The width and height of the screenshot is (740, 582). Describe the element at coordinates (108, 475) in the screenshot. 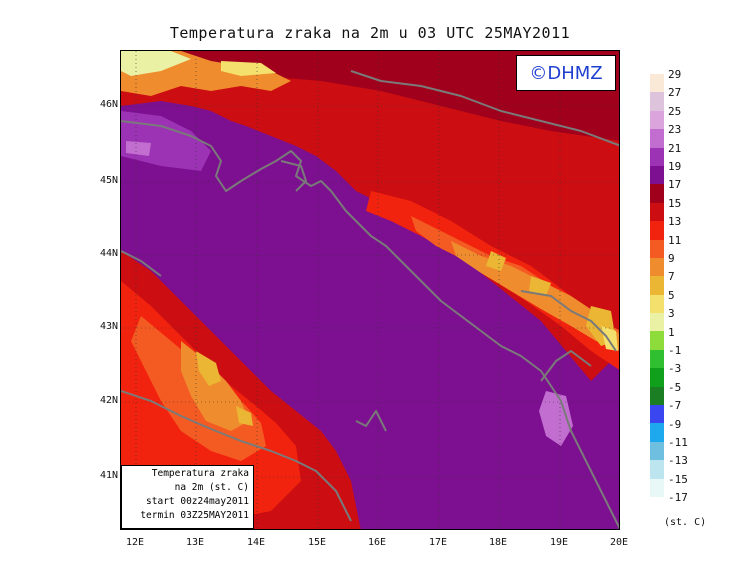

I see `lat-label-41n: 41N` at that location.